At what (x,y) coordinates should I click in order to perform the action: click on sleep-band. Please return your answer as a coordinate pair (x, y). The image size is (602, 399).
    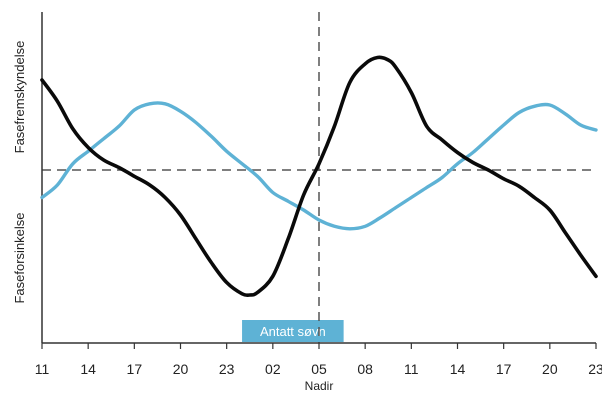
    Looking at the image, I should click on (293, 331).